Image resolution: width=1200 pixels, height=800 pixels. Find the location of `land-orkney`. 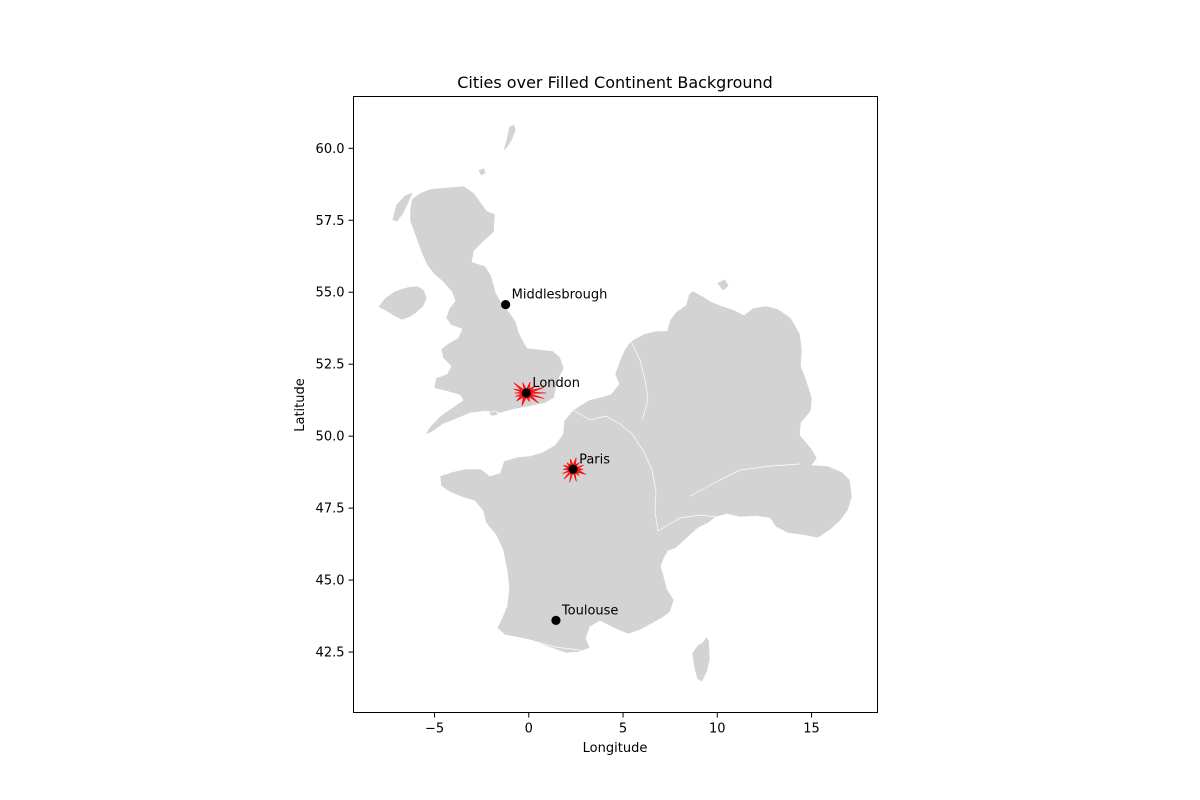

land-orkney is located at coordinates (482, 172).